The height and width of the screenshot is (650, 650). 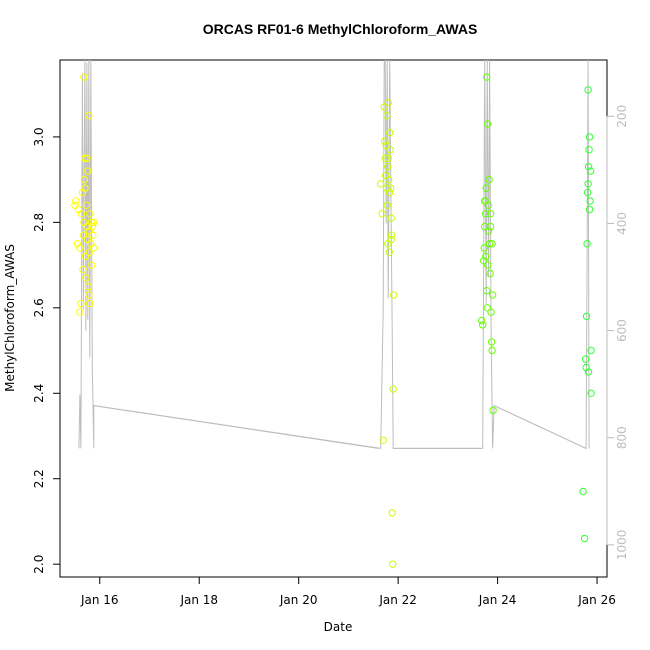 What do you see at coordinates (39, 393) in the screenshot?
I see `y-tick-label: 2.4` at bounding box center [39, 393].